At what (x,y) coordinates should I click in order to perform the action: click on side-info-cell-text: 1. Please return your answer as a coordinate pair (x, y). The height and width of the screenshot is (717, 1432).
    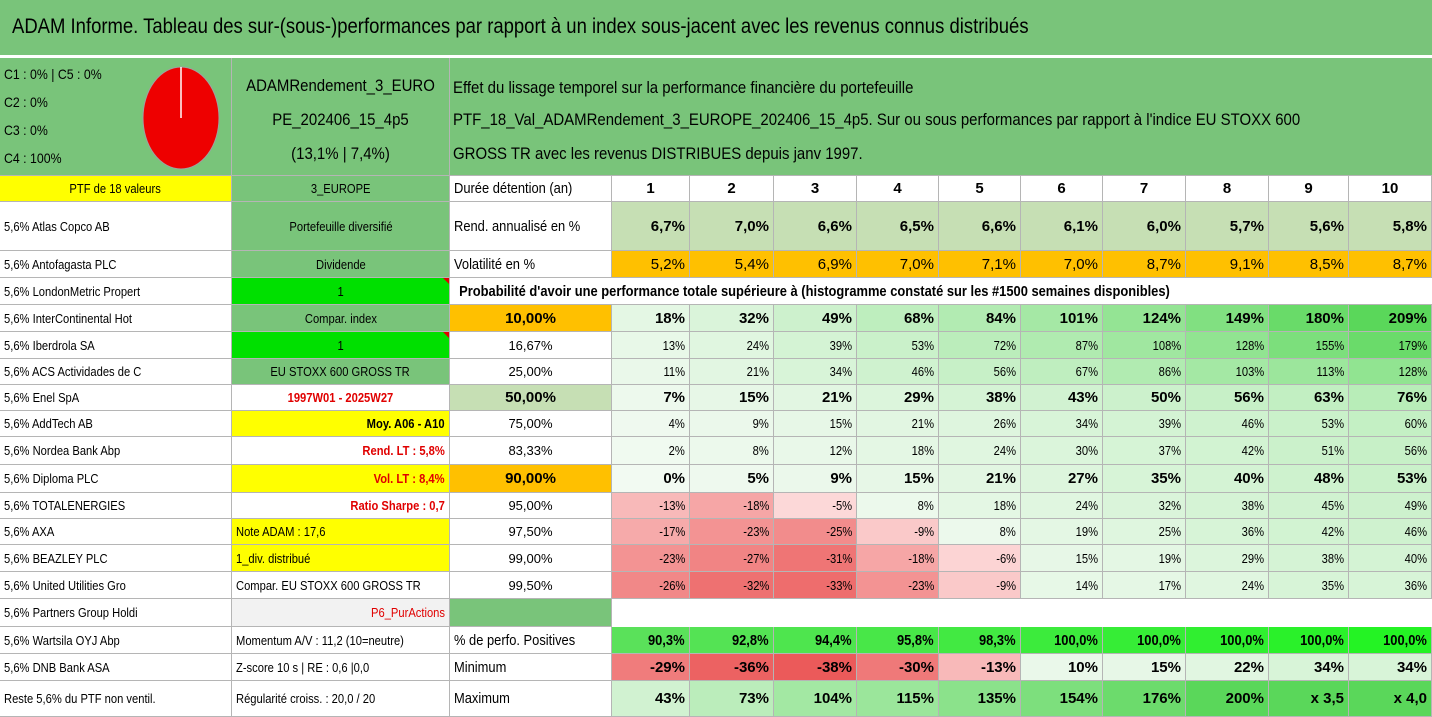
    Looking at the image, I should click on (340, 345).